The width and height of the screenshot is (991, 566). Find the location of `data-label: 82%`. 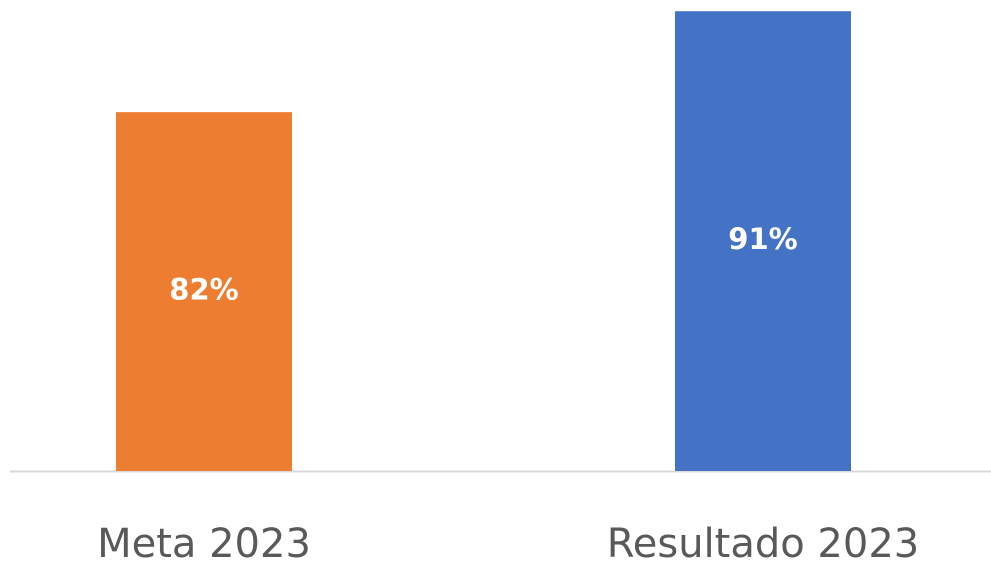

data-label: 82% is located at coordinates (203, 290).